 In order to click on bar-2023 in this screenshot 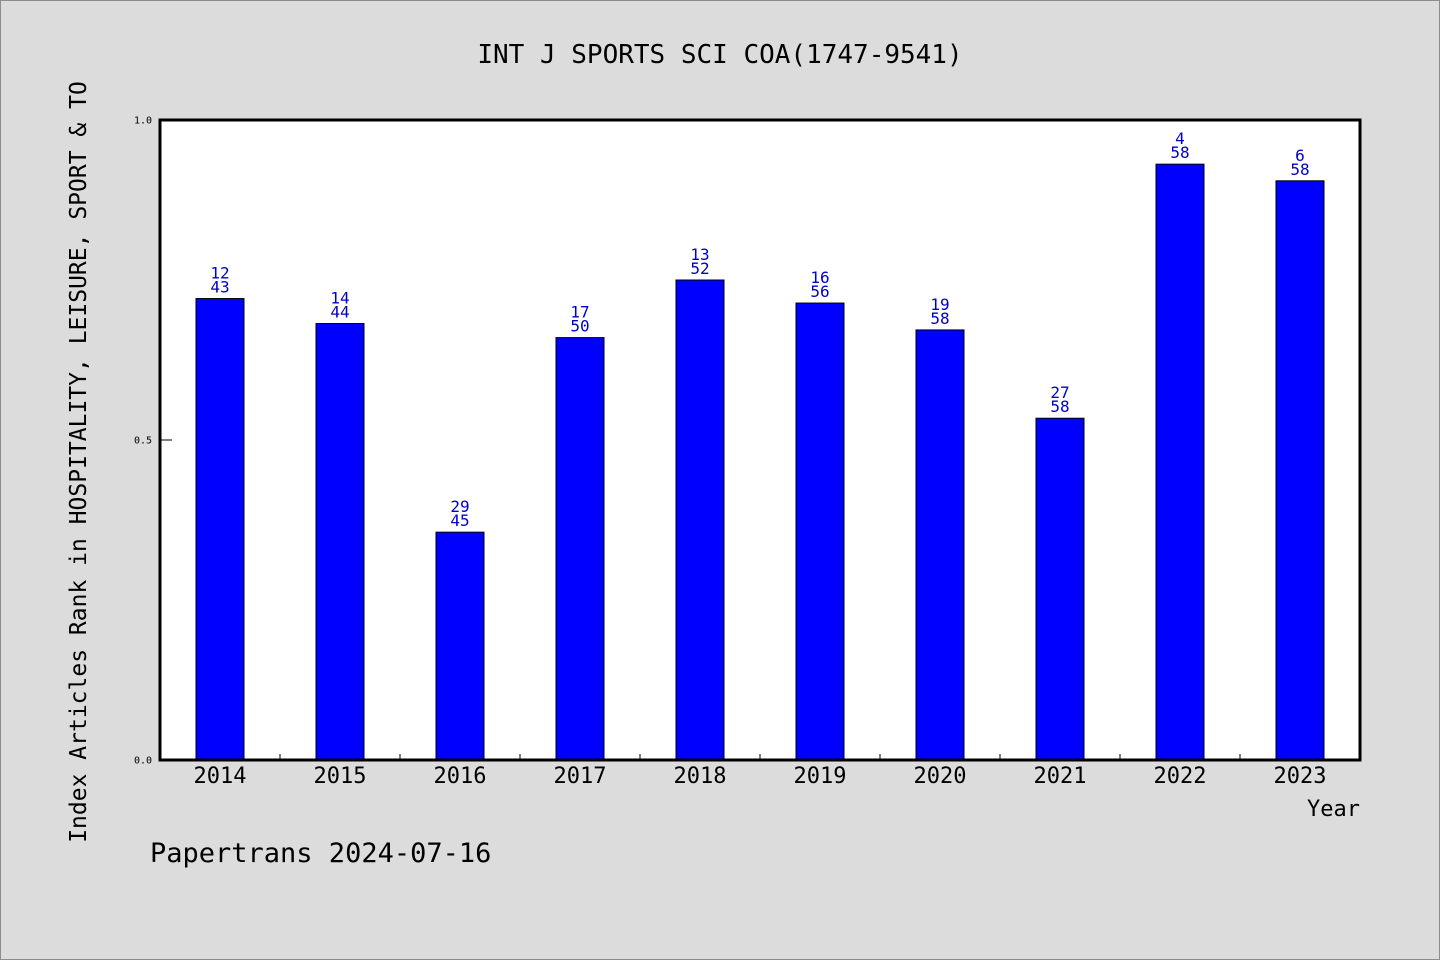, I will do `click(1300, 470)`.